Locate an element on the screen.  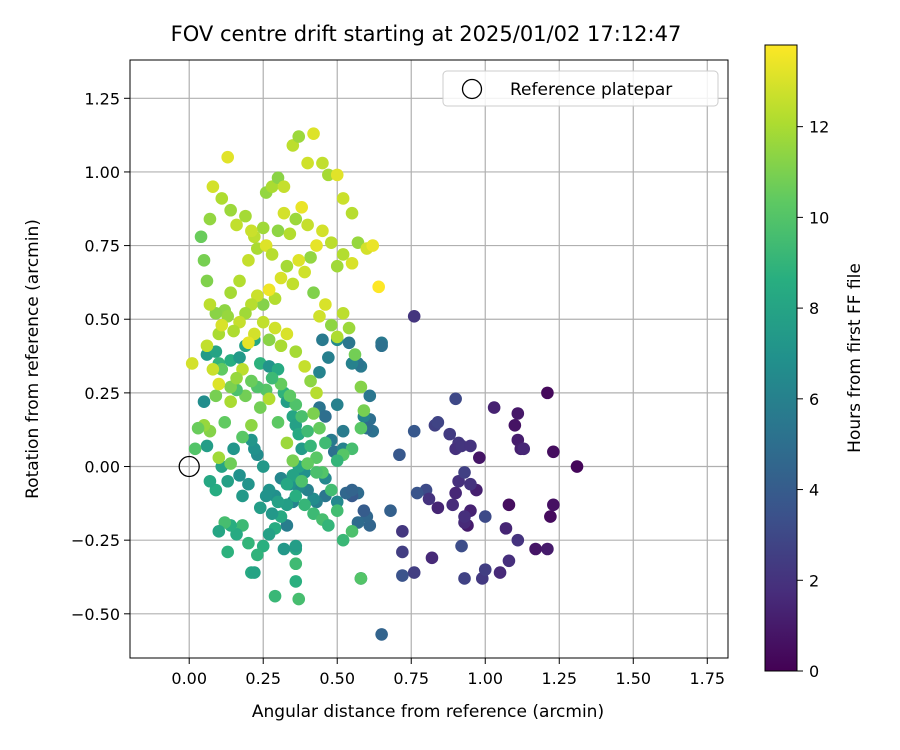
legend-box is located at coordinates (580, 88).